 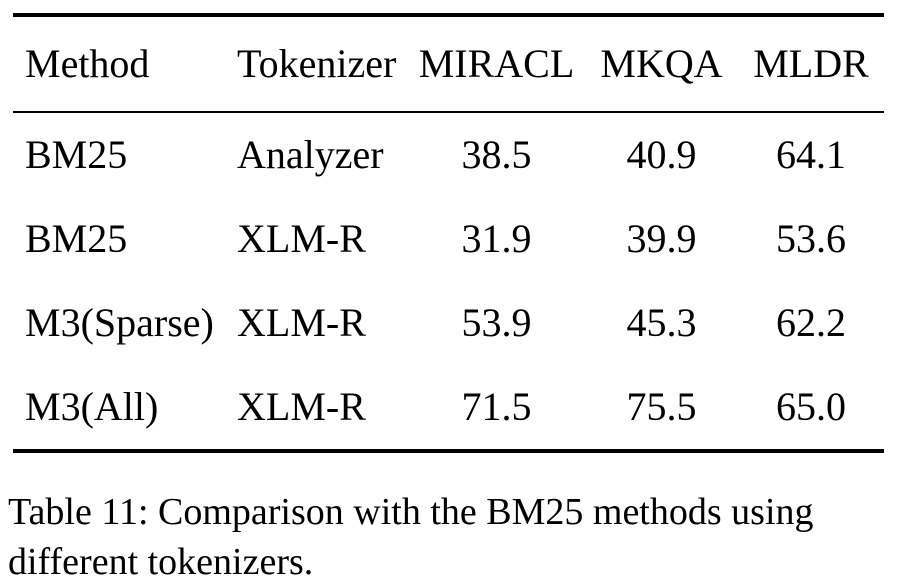 I want to click on method-cell: M3(All), so click(x=92, y=406).